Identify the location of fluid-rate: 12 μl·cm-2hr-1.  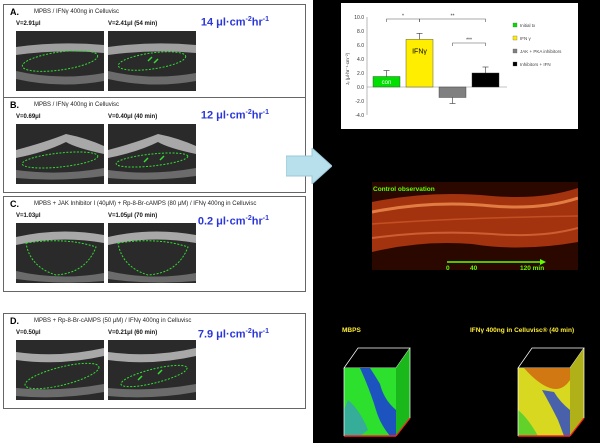
(234, 115).